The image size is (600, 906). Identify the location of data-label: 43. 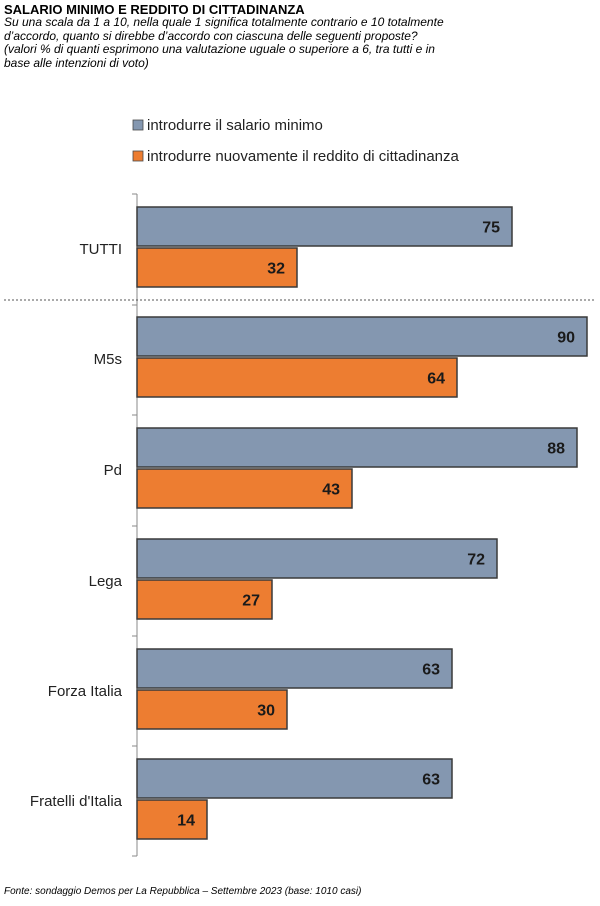
(331, 490).